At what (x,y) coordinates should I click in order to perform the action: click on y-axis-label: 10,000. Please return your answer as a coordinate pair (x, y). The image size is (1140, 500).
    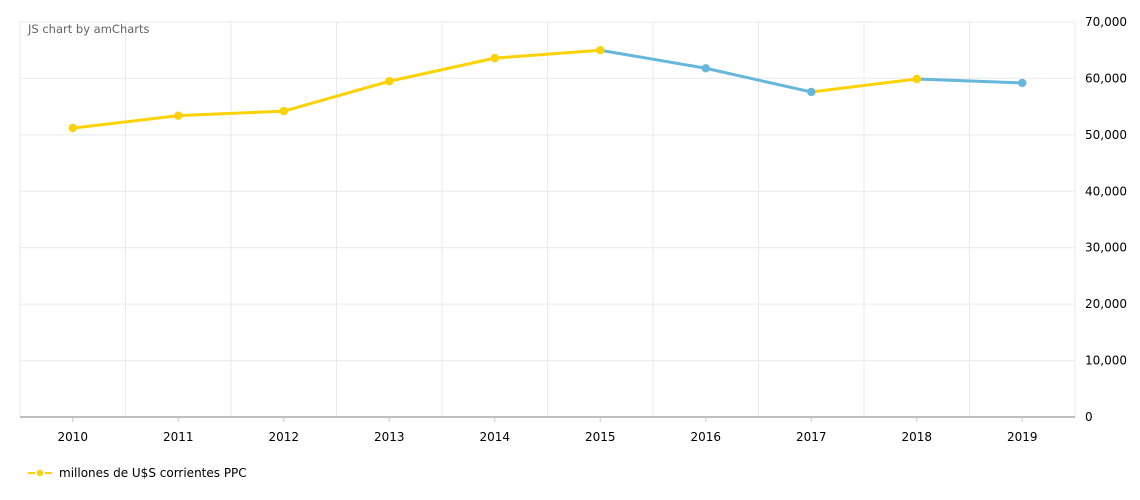
    Looking at the image, I should click on (1106, 361).